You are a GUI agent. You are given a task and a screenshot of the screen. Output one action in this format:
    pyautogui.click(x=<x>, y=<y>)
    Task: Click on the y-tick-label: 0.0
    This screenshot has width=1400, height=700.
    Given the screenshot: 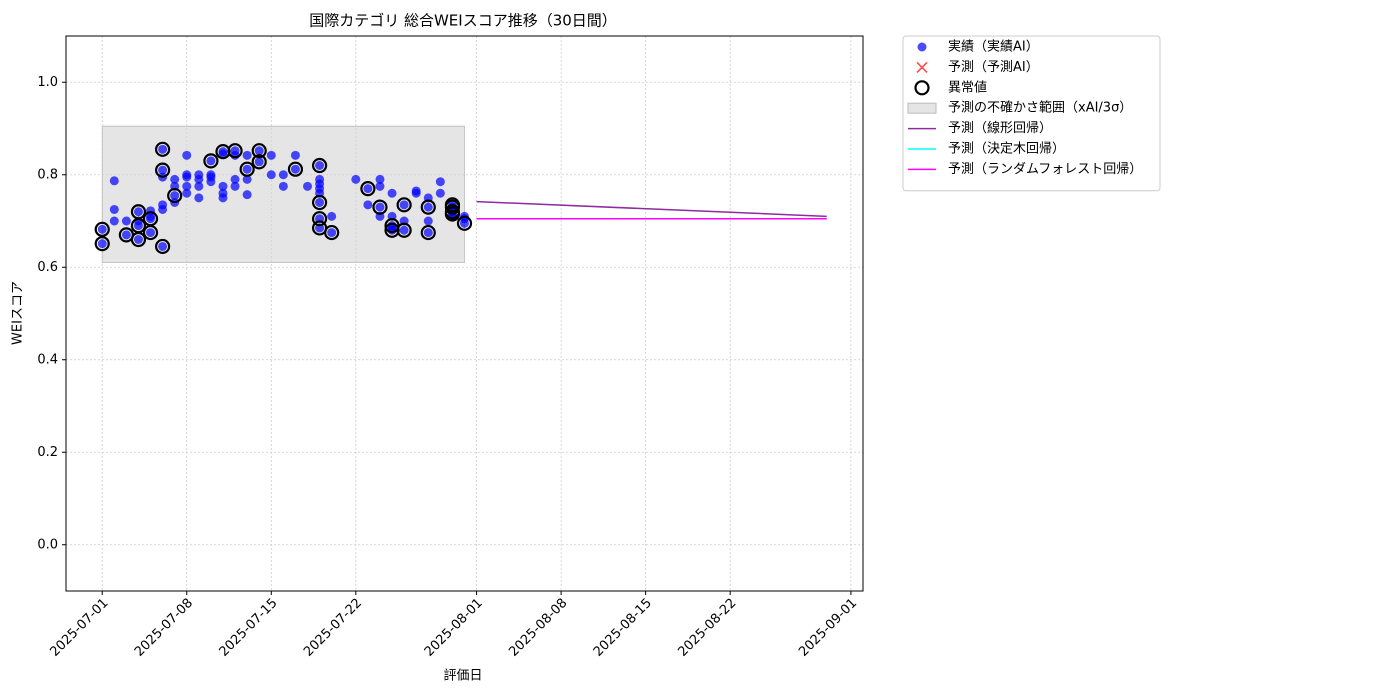 What is the action you would take?
    pyautogui.click(x=47, y=544)
    